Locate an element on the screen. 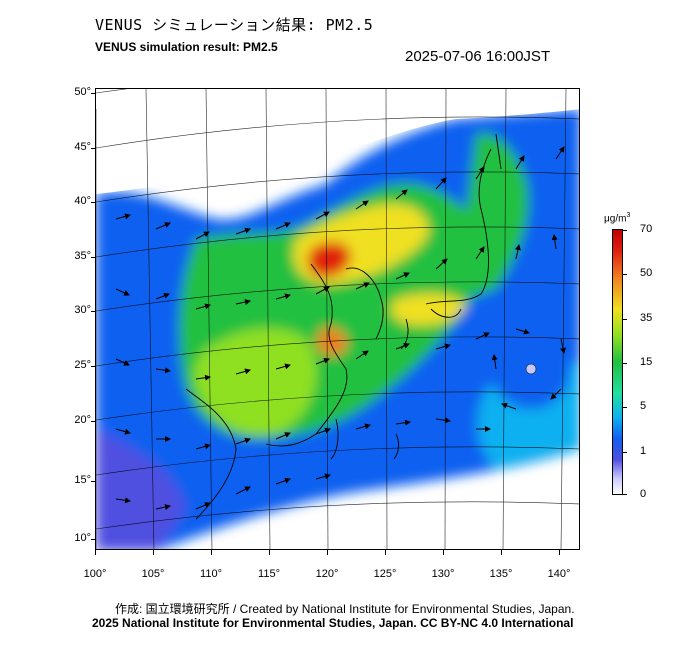 Image resolution: width=700 pixels, height=649 pixels. lat-label: 50° is located at coordinates (82, 92).